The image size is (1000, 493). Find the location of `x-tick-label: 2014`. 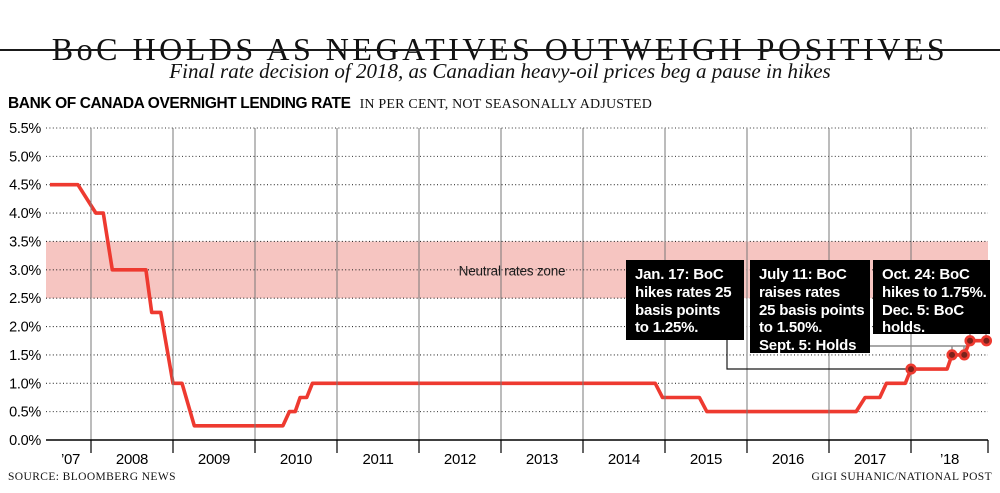

x-tick-label: 2014 is located at coordinates (624, 459).